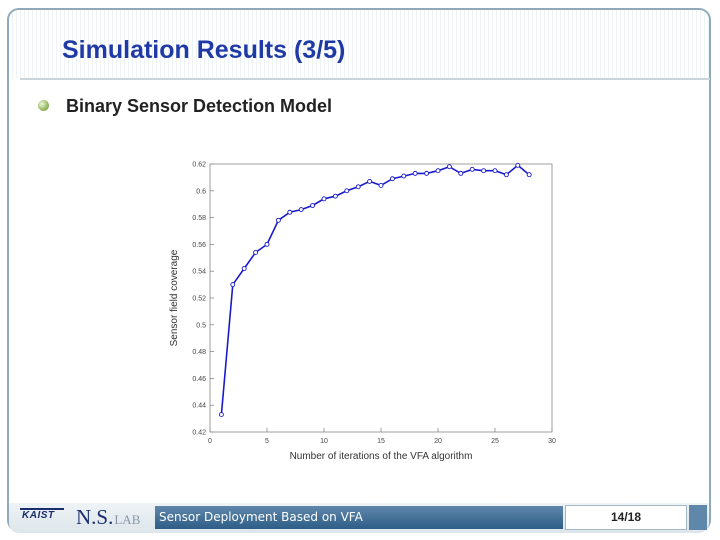  What do you see at coordinates (199, 106) in the screenshot?
I see `bullet-text: Binary Sensor Detection Model` at bounding box center [199, 106].